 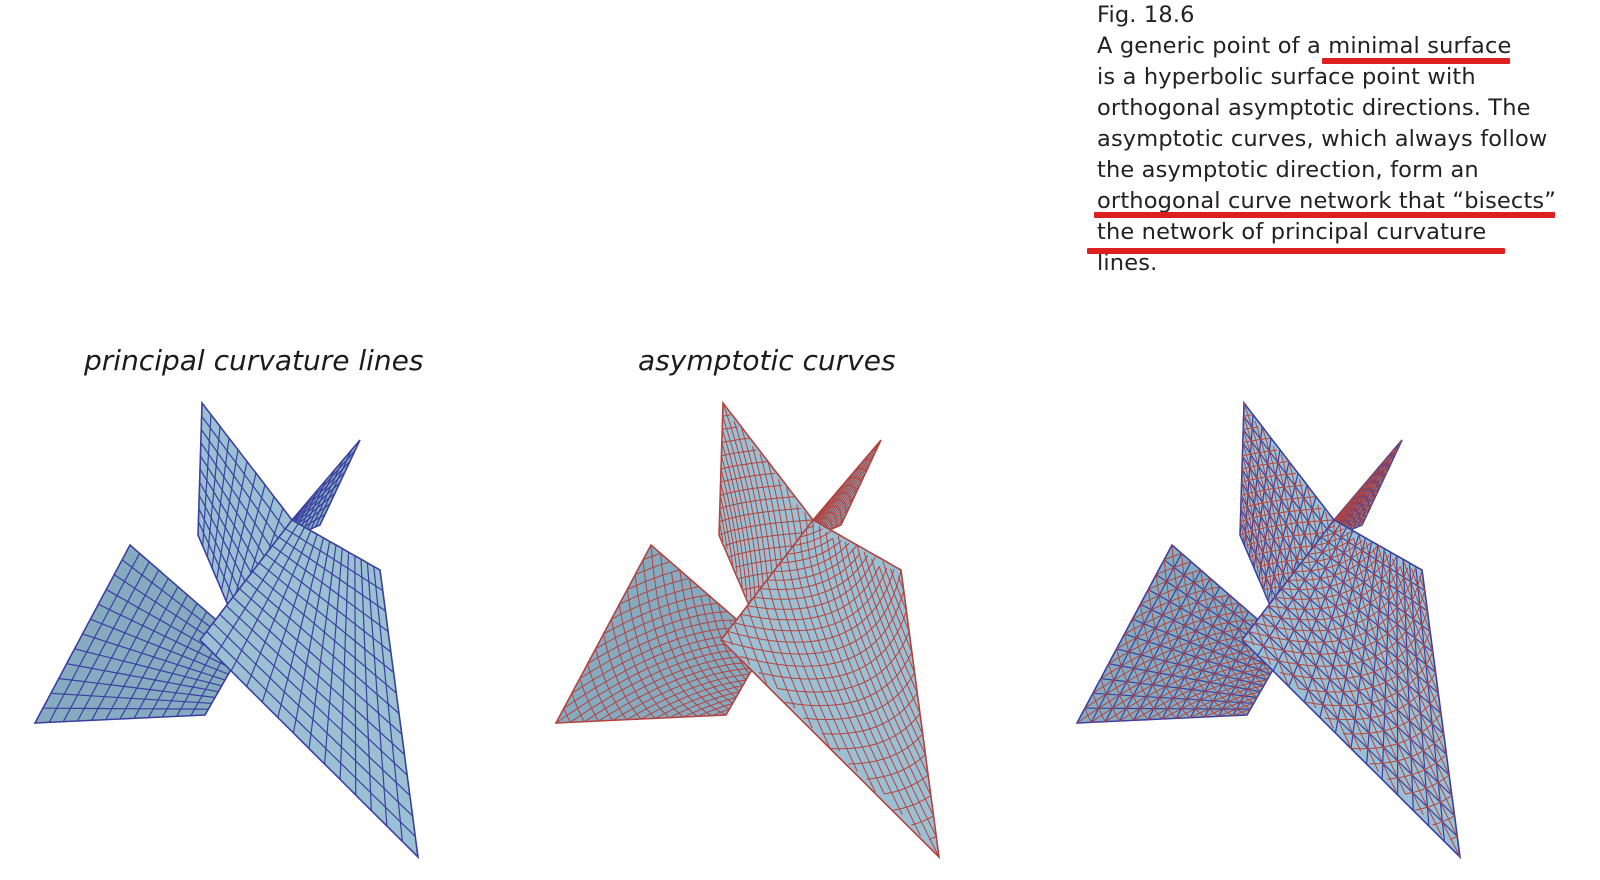 I want to click on caption-line-5: the asymptotic direction, form an, so click(x=1288, y=170).